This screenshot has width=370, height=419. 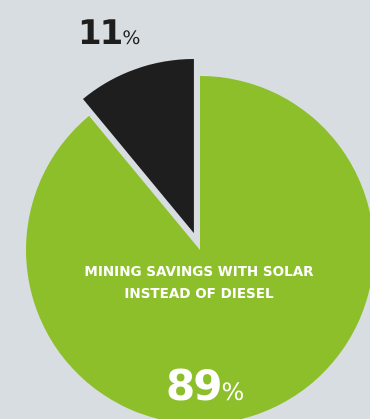 What do you see at coordinates (199, 294) in the screenshot?
I see `chart-title-line-2: INSTEAD OF DIESEL` at bounding box center [199, 294].